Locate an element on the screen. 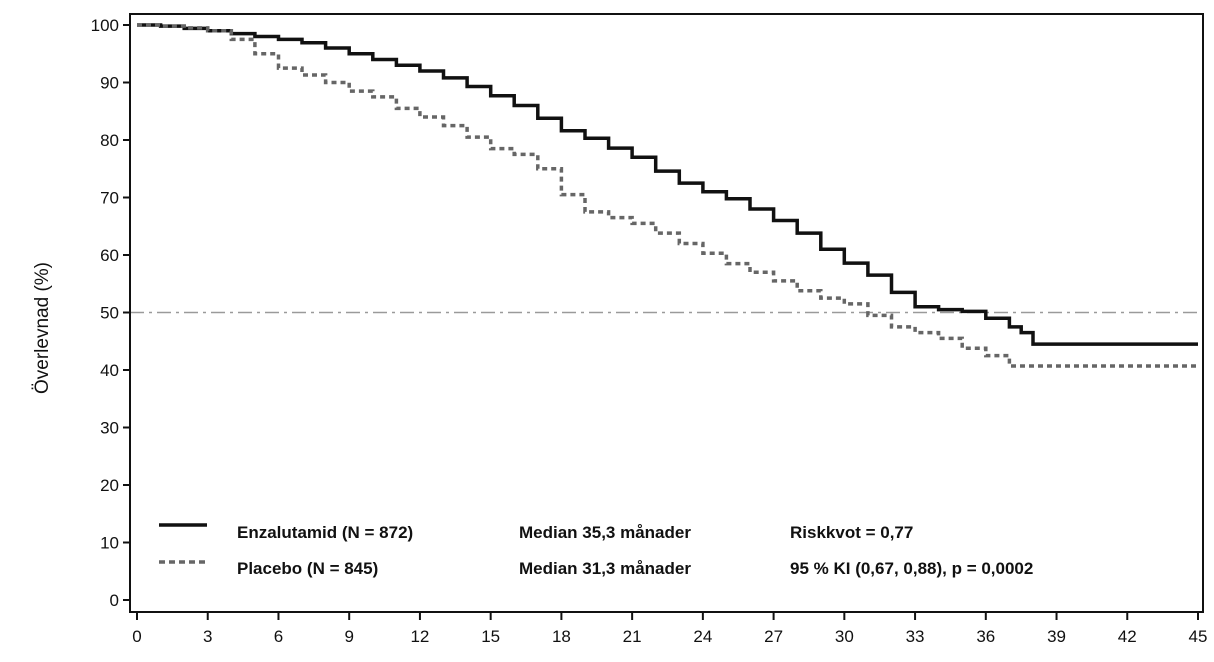 This screenshot has width=1214, height=662. y-tick-label: 20 is located at coordinates (109, 485).